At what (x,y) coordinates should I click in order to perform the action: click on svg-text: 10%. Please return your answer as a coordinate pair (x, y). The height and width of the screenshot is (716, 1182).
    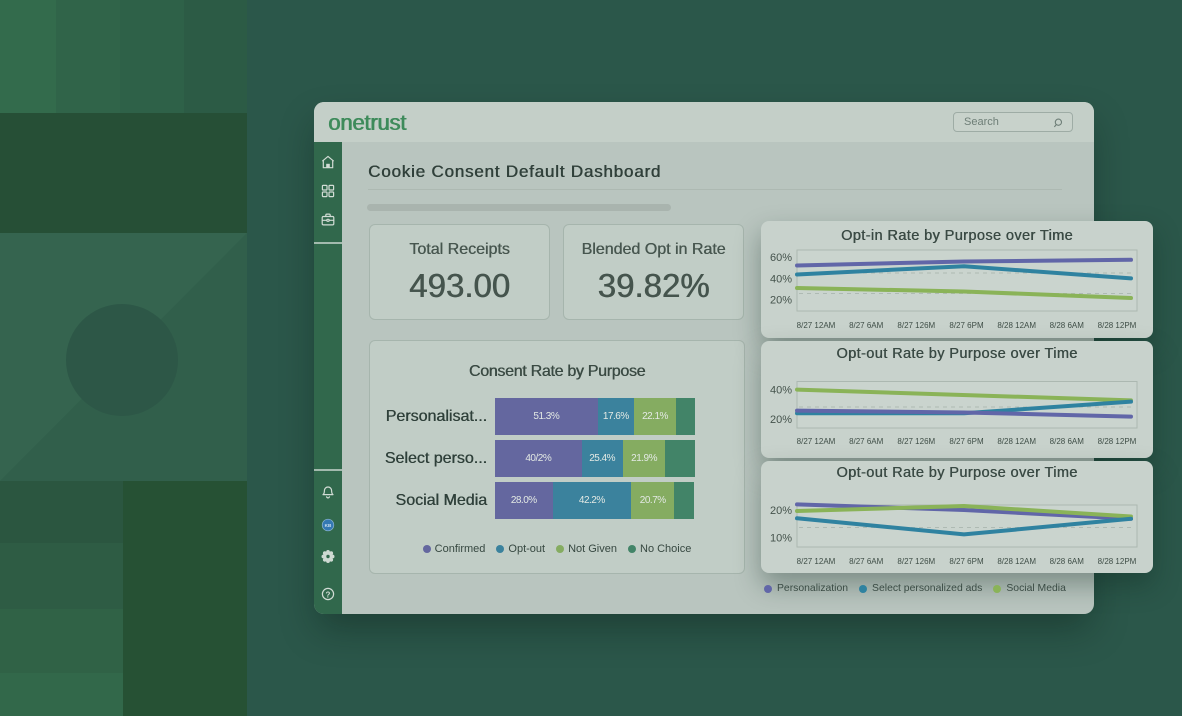
    Looking at the image, I should click on (781, 539).